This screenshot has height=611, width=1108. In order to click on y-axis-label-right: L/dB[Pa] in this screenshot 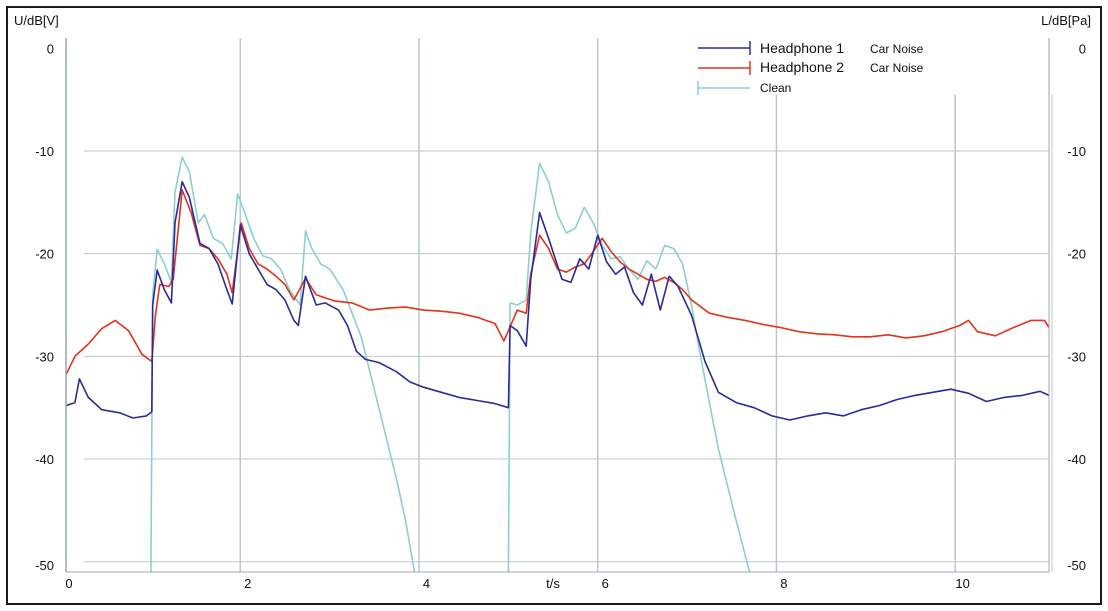, I will do `click(1066, 20)`.